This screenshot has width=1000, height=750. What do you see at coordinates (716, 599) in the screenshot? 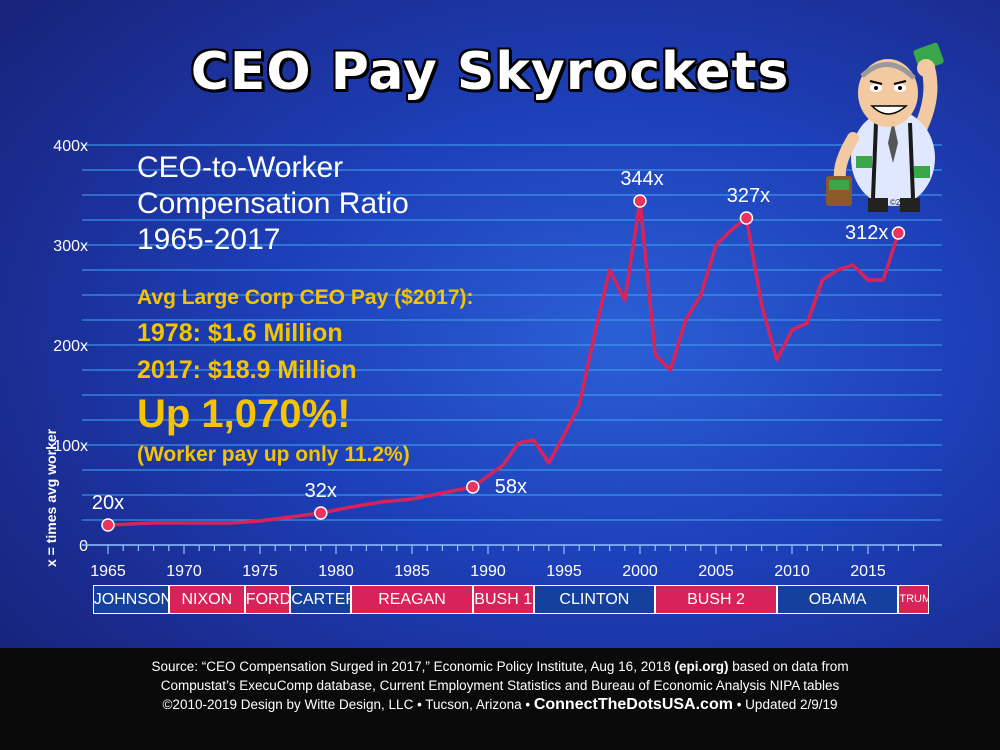
I see `president-segment: BUSH 2` at bounding box center [716, 599].